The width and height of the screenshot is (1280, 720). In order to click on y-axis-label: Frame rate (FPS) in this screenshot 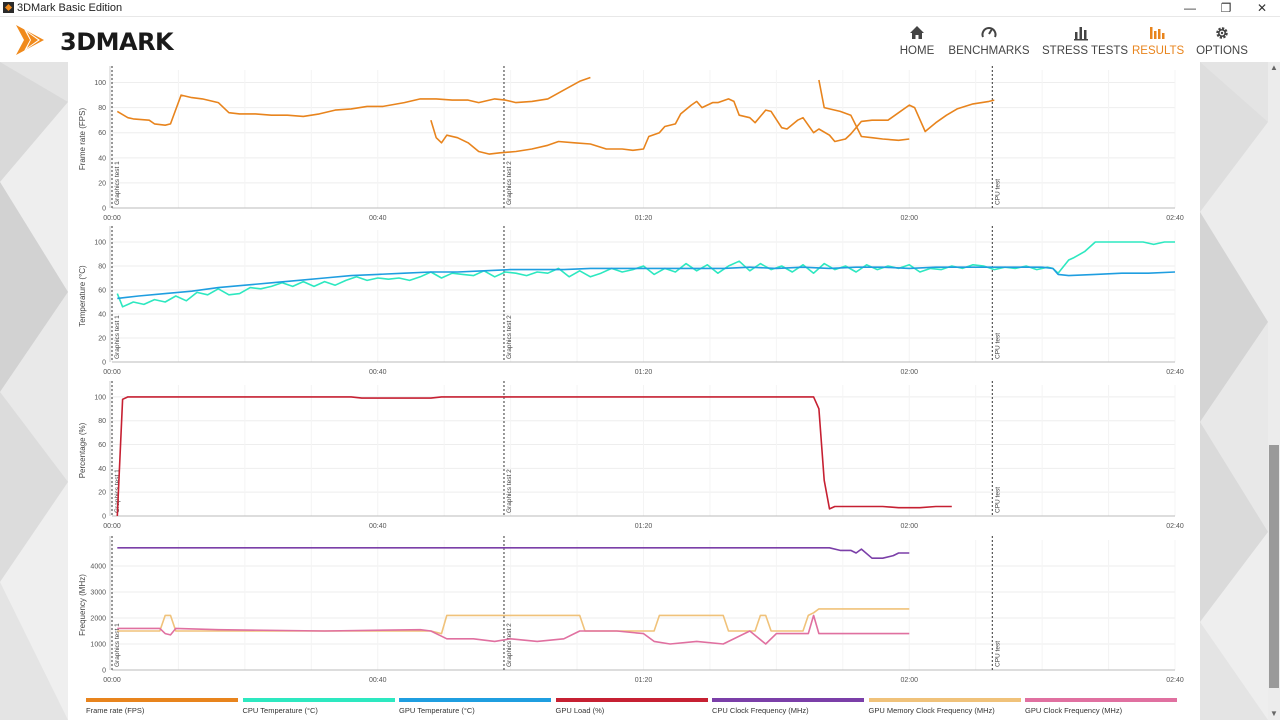, I will do `click(82, 139)`.